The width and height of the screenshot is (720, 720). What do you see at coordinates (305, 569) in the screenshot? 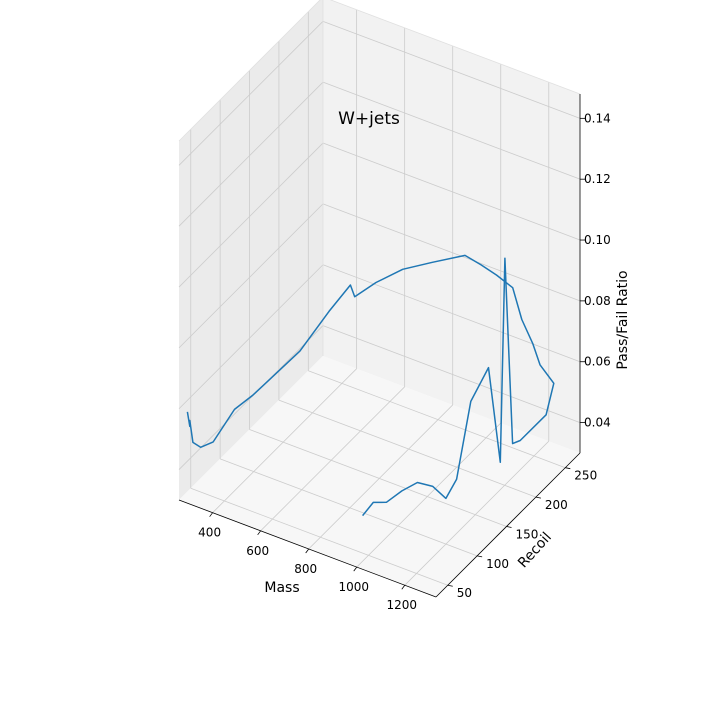
I see `x-tick-label: 800` at bounding box center [305, 569].